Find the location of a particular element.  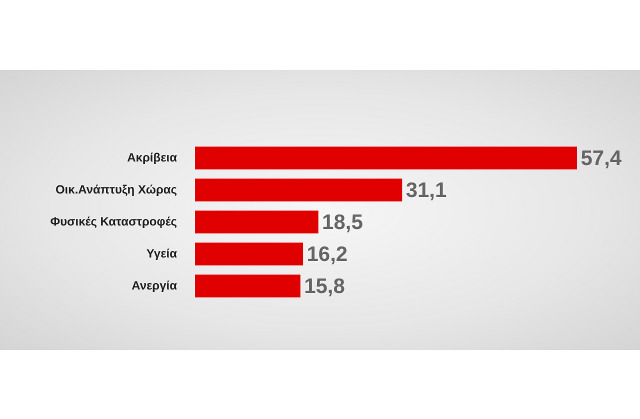

data-label: 15,8 is located at coordinates (325, 286).